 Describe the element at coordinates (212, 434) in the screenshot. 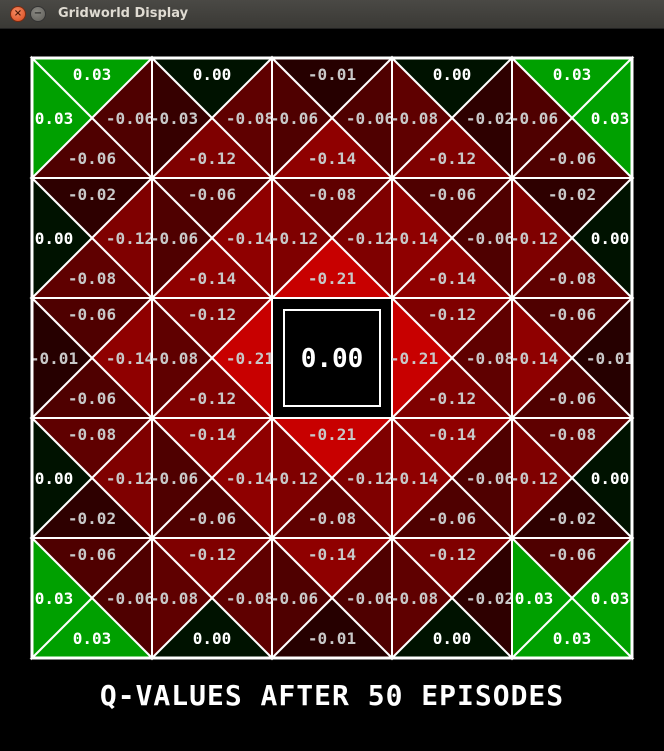

I see `q-value-top: -0.14` at that location.